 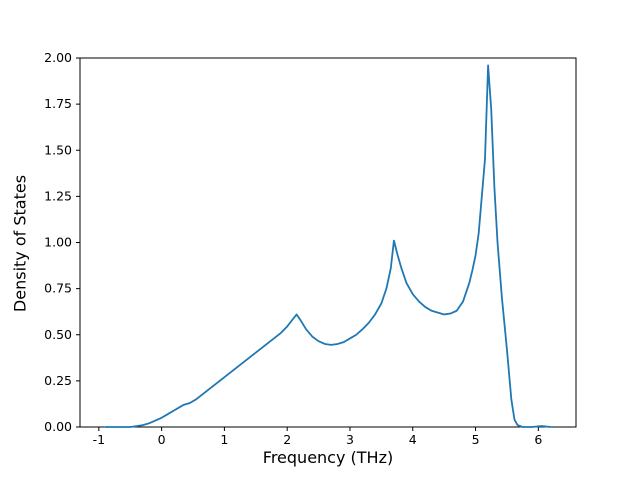 What do you see at coordinates (58, 426) in the screenshot?
I see `y-tick-label: 0.00` at bounding box center [58, 426].